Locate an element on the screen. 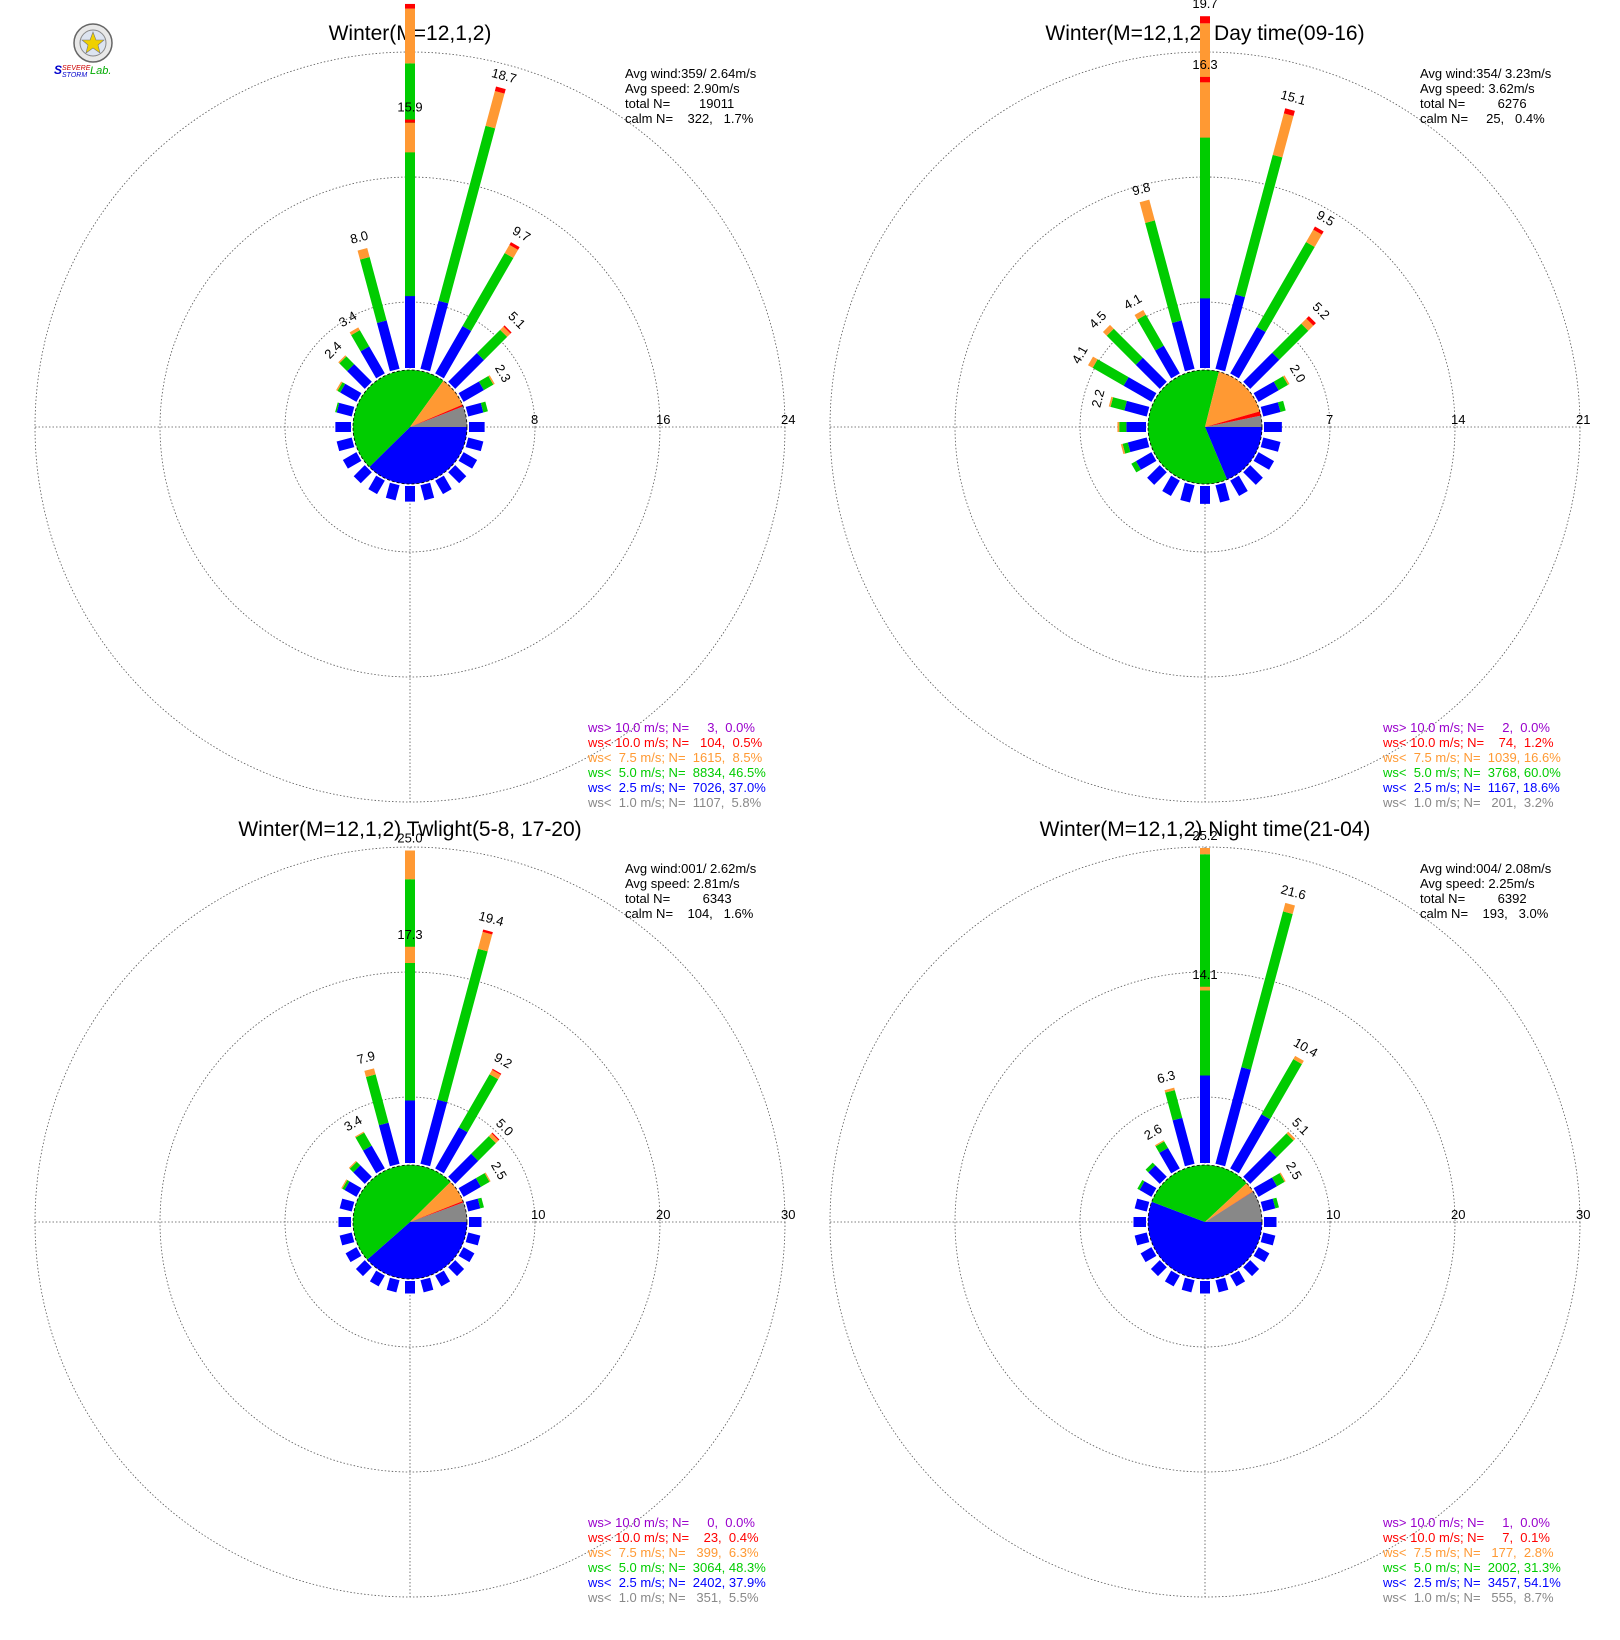 The height and width of the screenshot is (1640, 1620). ring-label: 10 is located at coordinates (1333, 1214).